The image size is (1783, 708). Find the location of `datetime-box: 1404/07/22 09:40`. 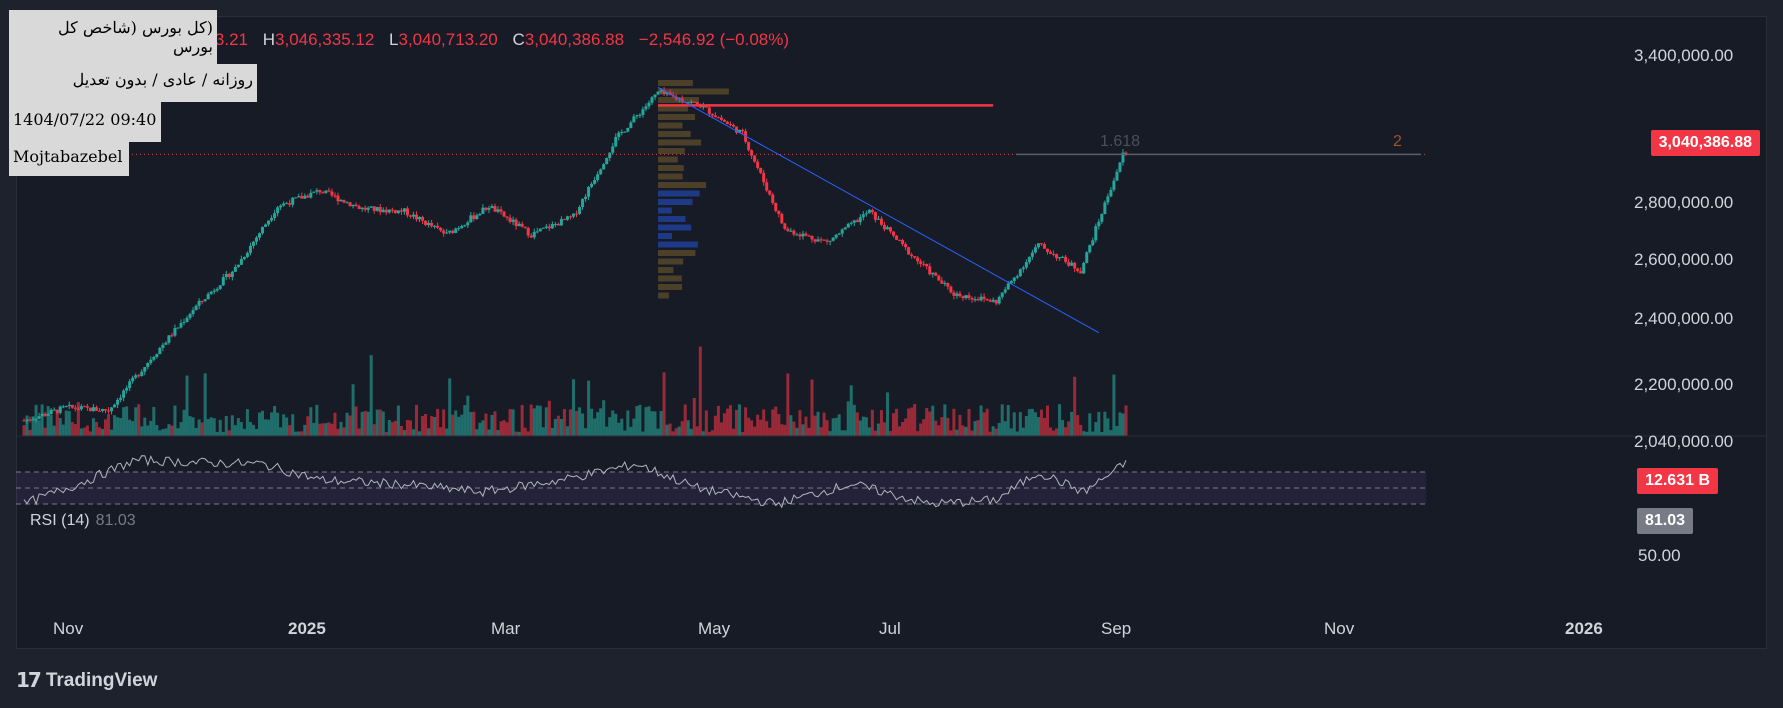

datetime-box: 1404/07/22 09:40 is located at coordinates (85, 122).